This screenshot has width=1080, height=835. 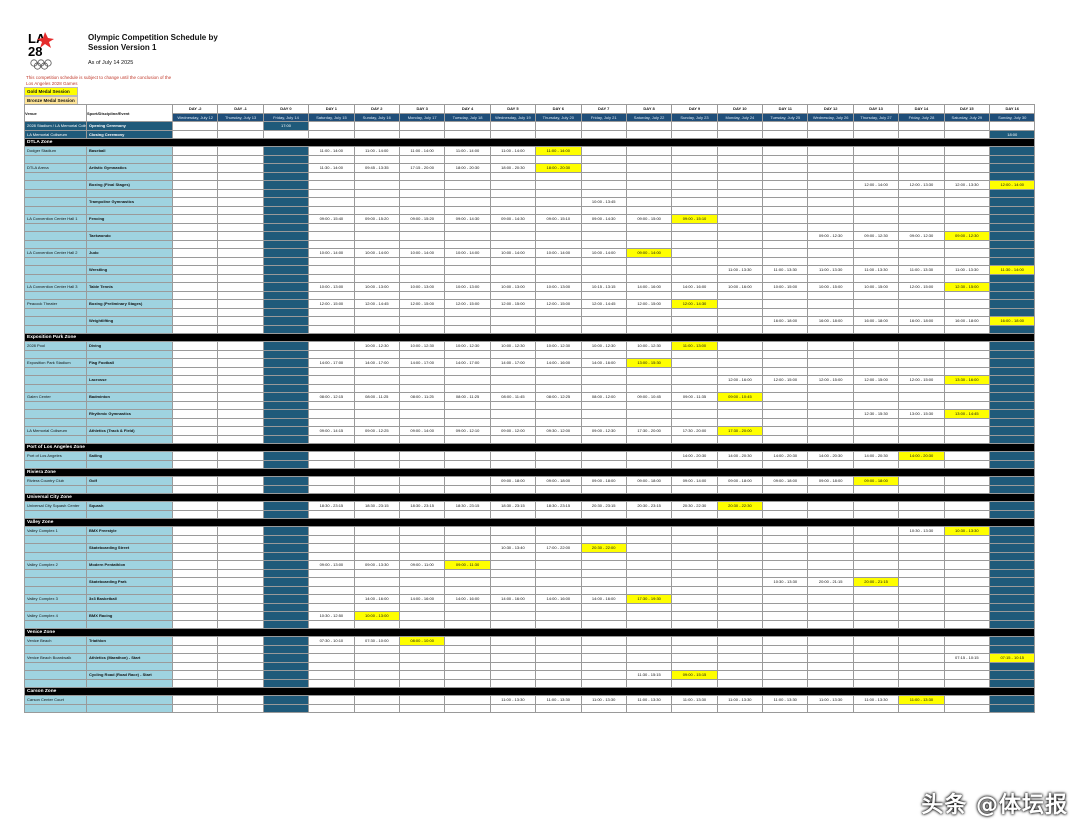 I want to click on session-cell: 14:00 - 20:30, so click(x=740, y=456).